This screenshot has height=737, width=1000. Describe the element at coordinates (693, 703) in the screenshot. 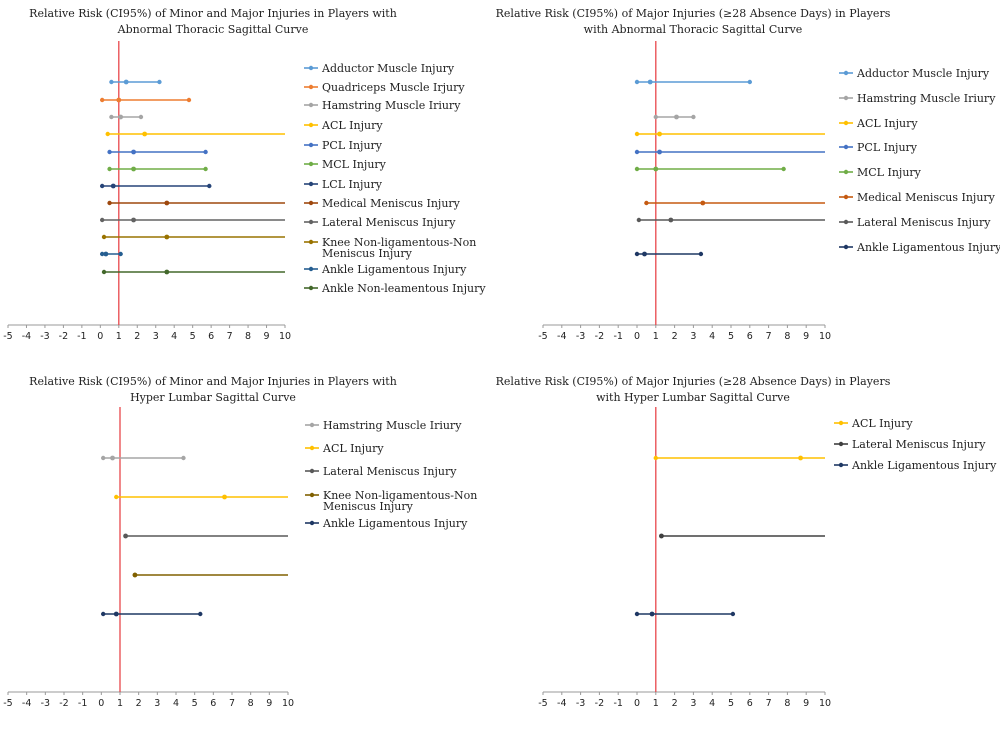

I see `x-tick-label: 3` at that location.